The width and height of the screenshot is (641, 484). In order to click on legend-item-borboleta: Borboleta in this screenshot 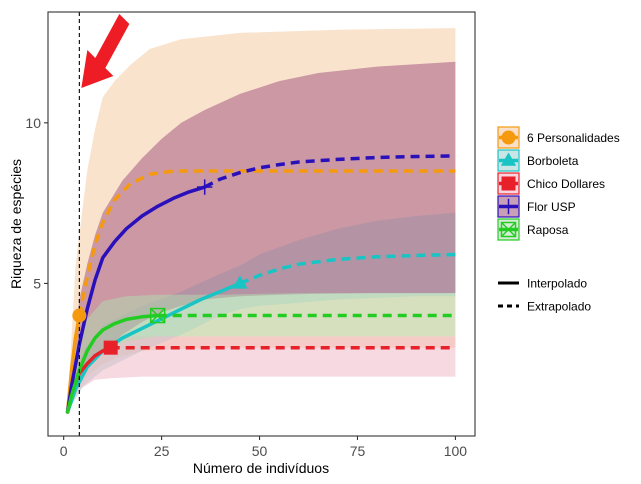, I will do `click(538, 160)`.